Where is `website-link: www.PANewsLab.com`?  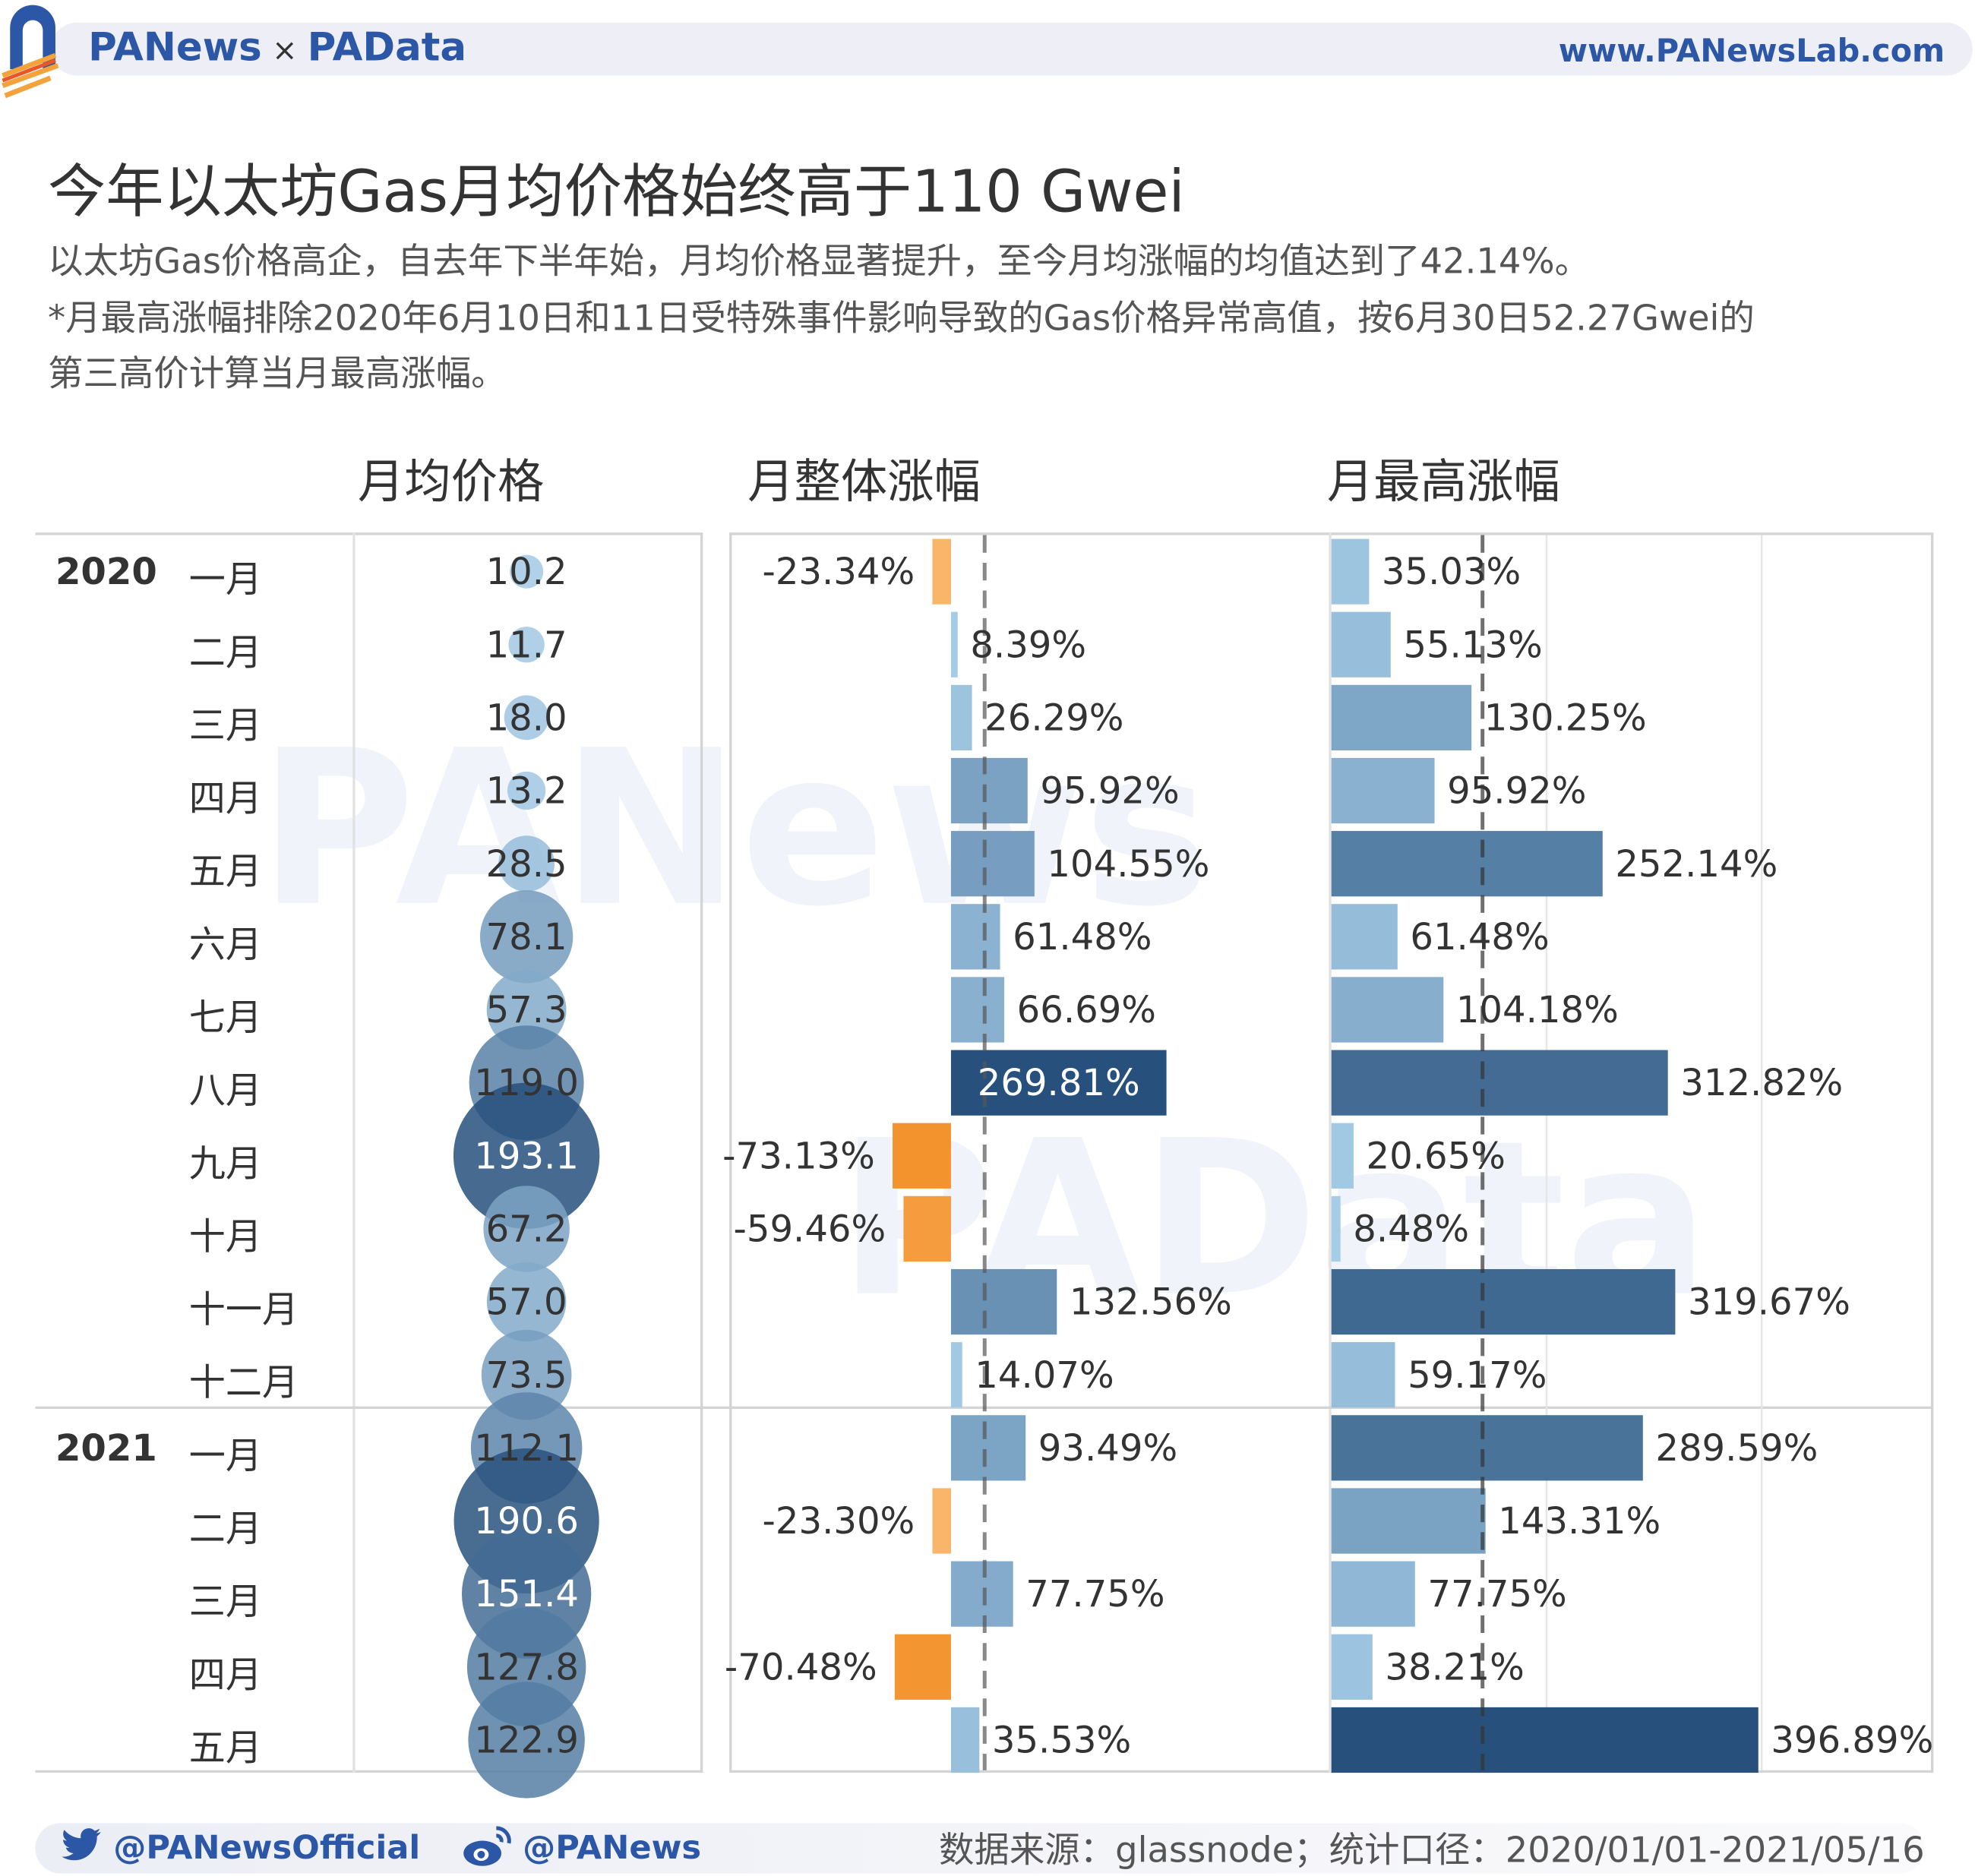 website-link: www.PANewsLab.com is located at coordinates (1751, 52).